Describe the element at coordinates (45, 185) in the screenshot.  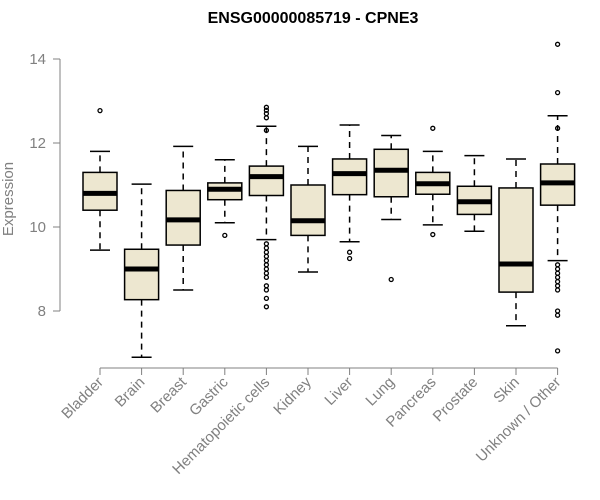
I see `y-axis: 8 10 12 14` at that location.